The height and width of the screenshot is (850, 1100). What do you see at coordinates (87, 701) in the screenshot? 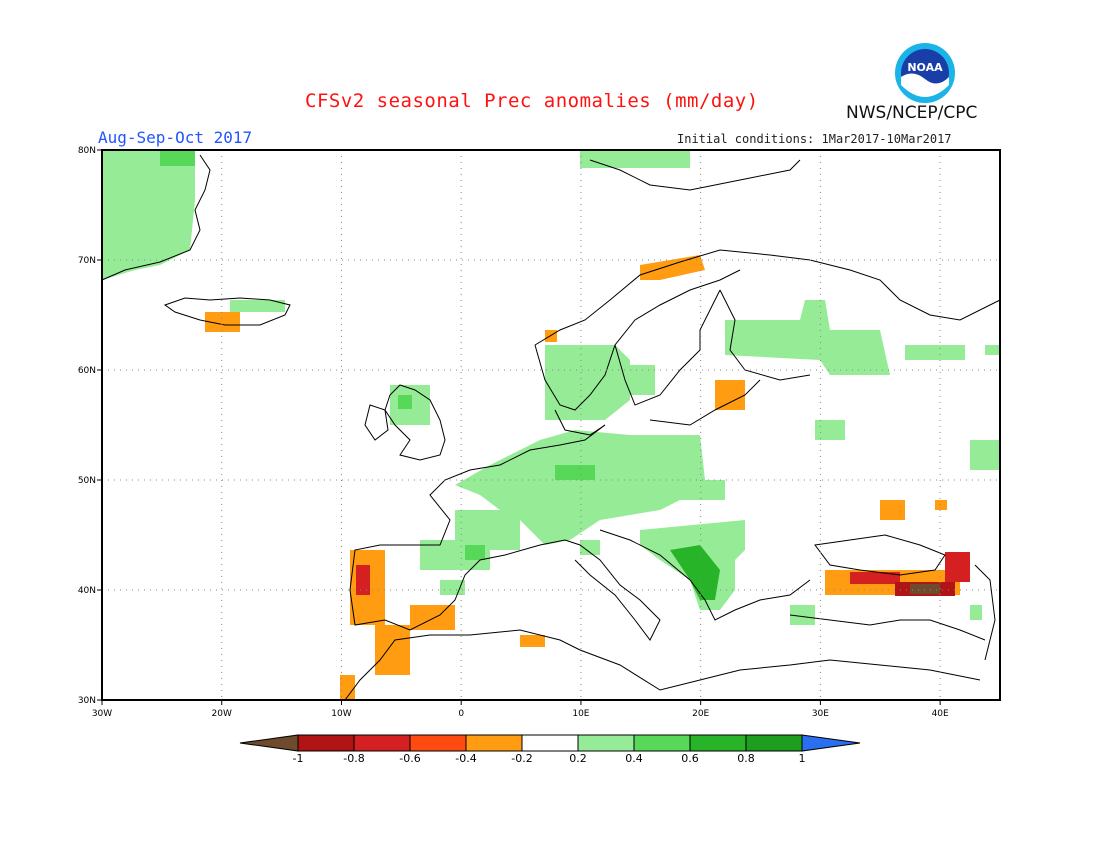
I see `y-tick-label: 30N` at bounding box center [87, 701].